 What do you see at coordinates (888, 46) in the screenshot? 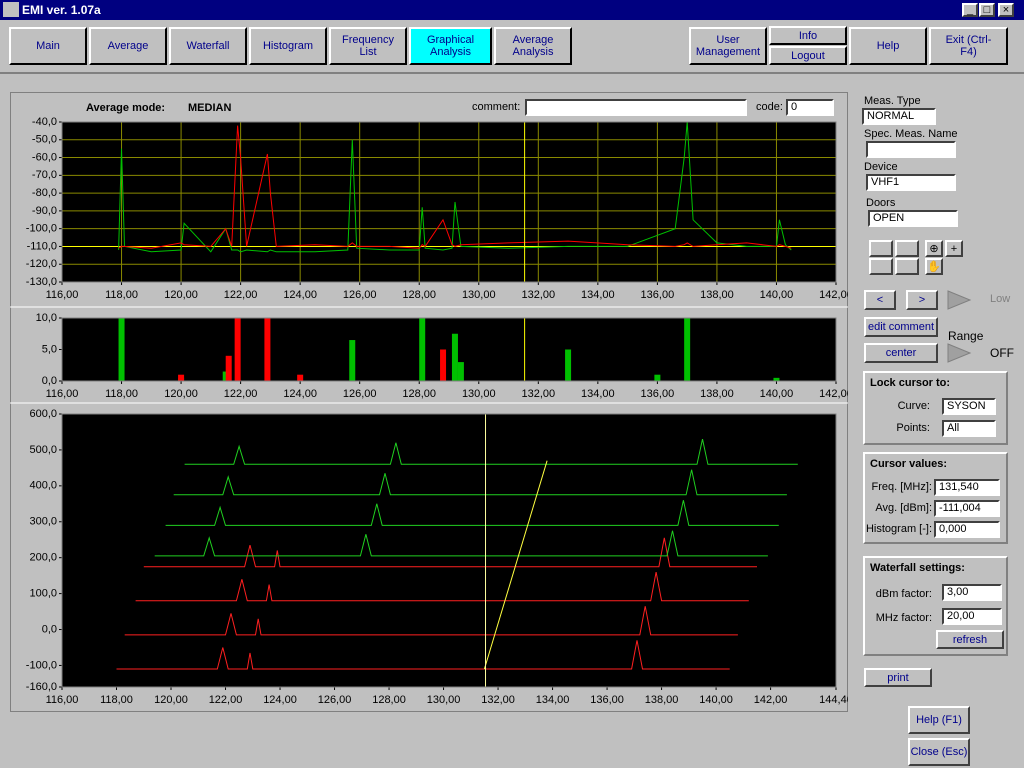
I see `menu-button: Help` at bounding box center [888, 46].